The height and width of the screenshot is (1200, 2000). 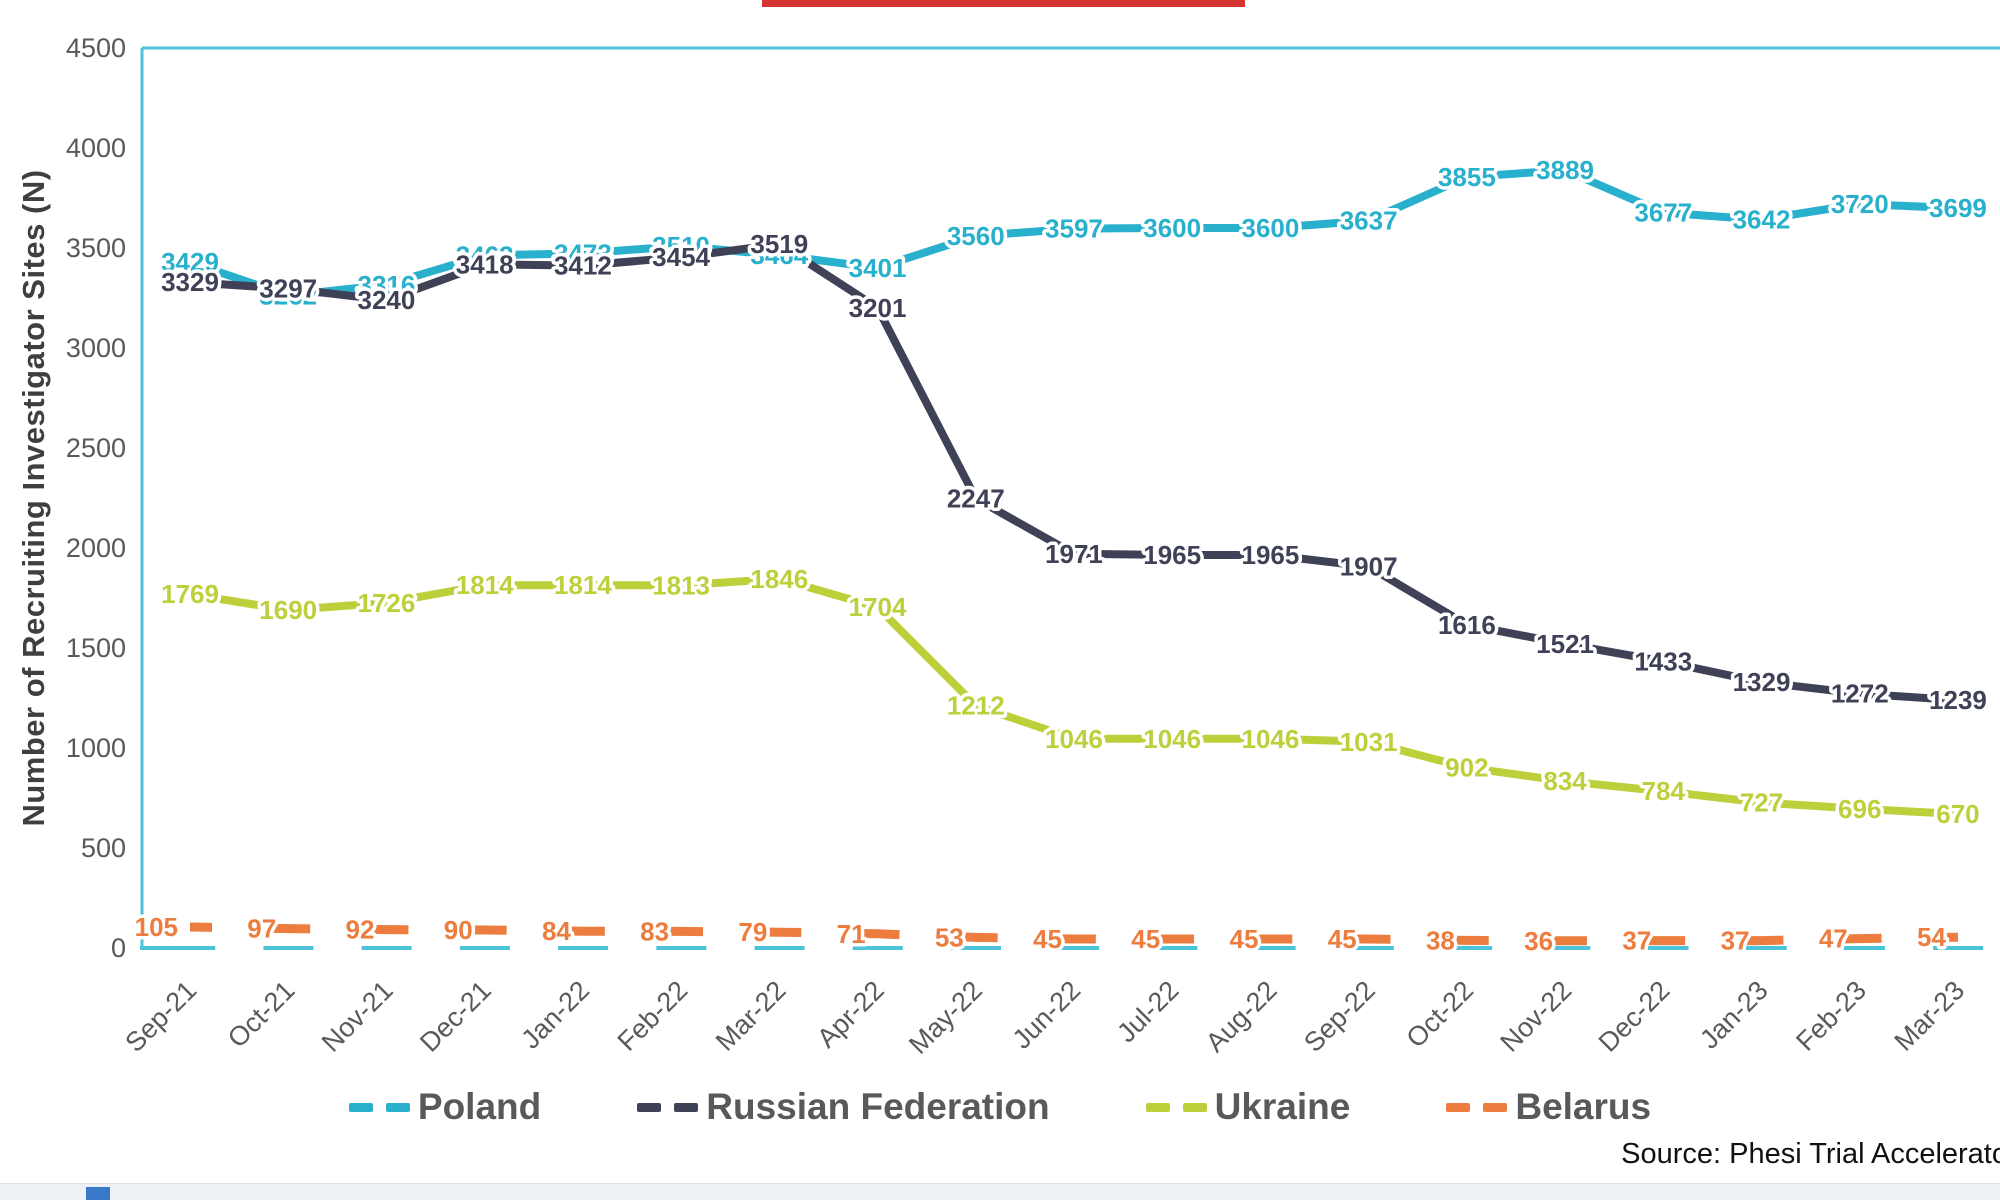 What do you see at coordinates (1930, 1016) in the screenshot?
I see `x-tick-label-group: Mar-23` at bounding box center [1930, 1016].